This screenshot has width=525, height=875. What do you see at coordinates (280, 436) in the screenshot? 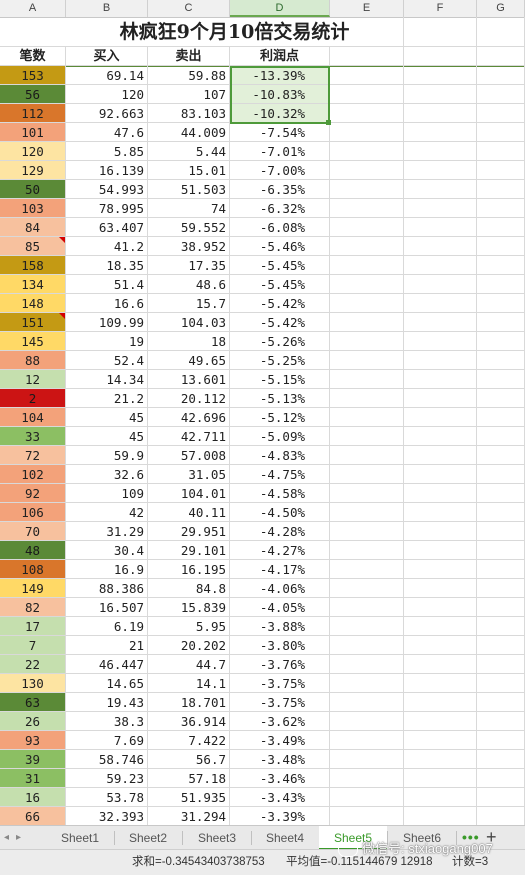
I see `profit-point-cell: -5.09%` at bounding box center [280, 436].